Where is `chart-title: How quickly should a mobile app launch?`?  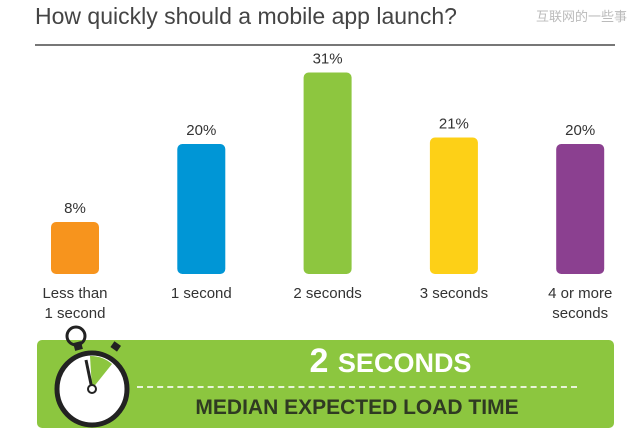 chart-title: How quickly should a mobile app launch? is located at coordinates (246, 16).